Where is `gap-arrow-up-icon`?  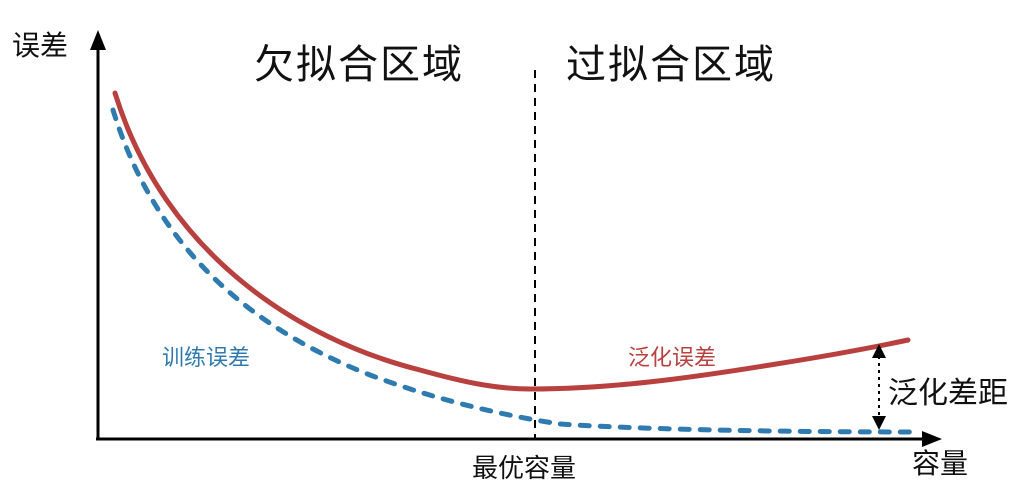 gap-arrow-up-icon is located at coordinates (879, 351).